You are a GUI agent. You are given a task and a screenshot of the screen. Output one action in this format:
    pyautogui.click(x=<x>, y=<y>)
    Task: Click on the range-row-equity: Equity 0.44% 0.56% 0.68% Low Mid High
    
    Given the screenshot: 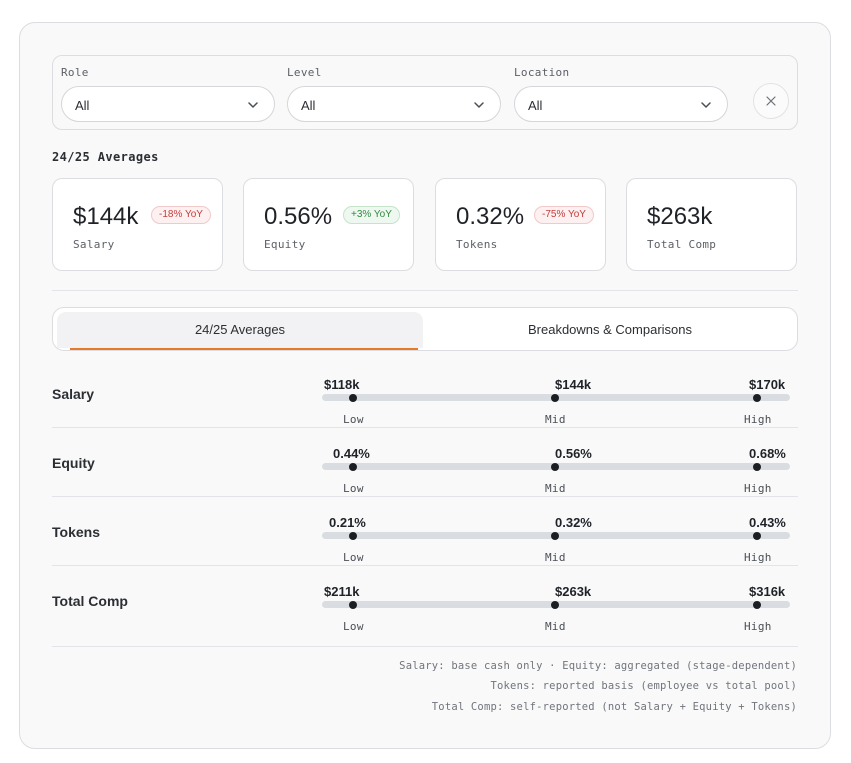 What is the action you would take?
    pyautogui.click(x=425, y=462)
    